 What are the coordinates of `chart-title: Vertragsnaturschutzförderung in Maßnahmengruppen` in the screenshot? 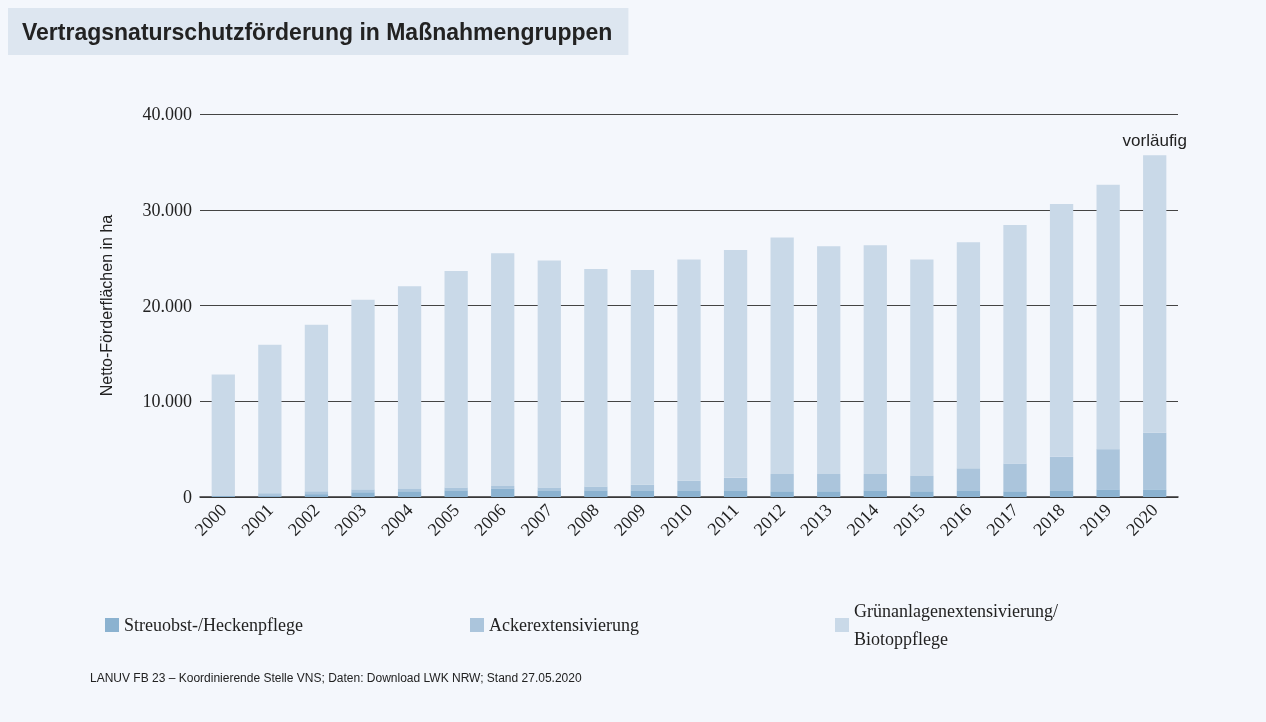 It's located at (317, 31).